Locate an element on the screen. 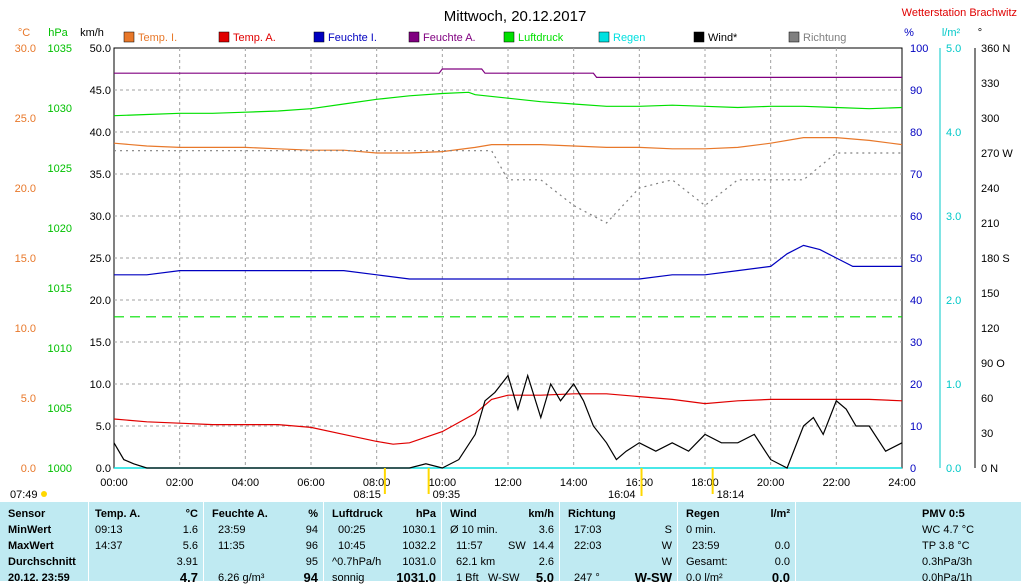 This screenshot has width=1021, height=586. temp-axis-tick-label: 10.0 is located at coordinates (25, 329).